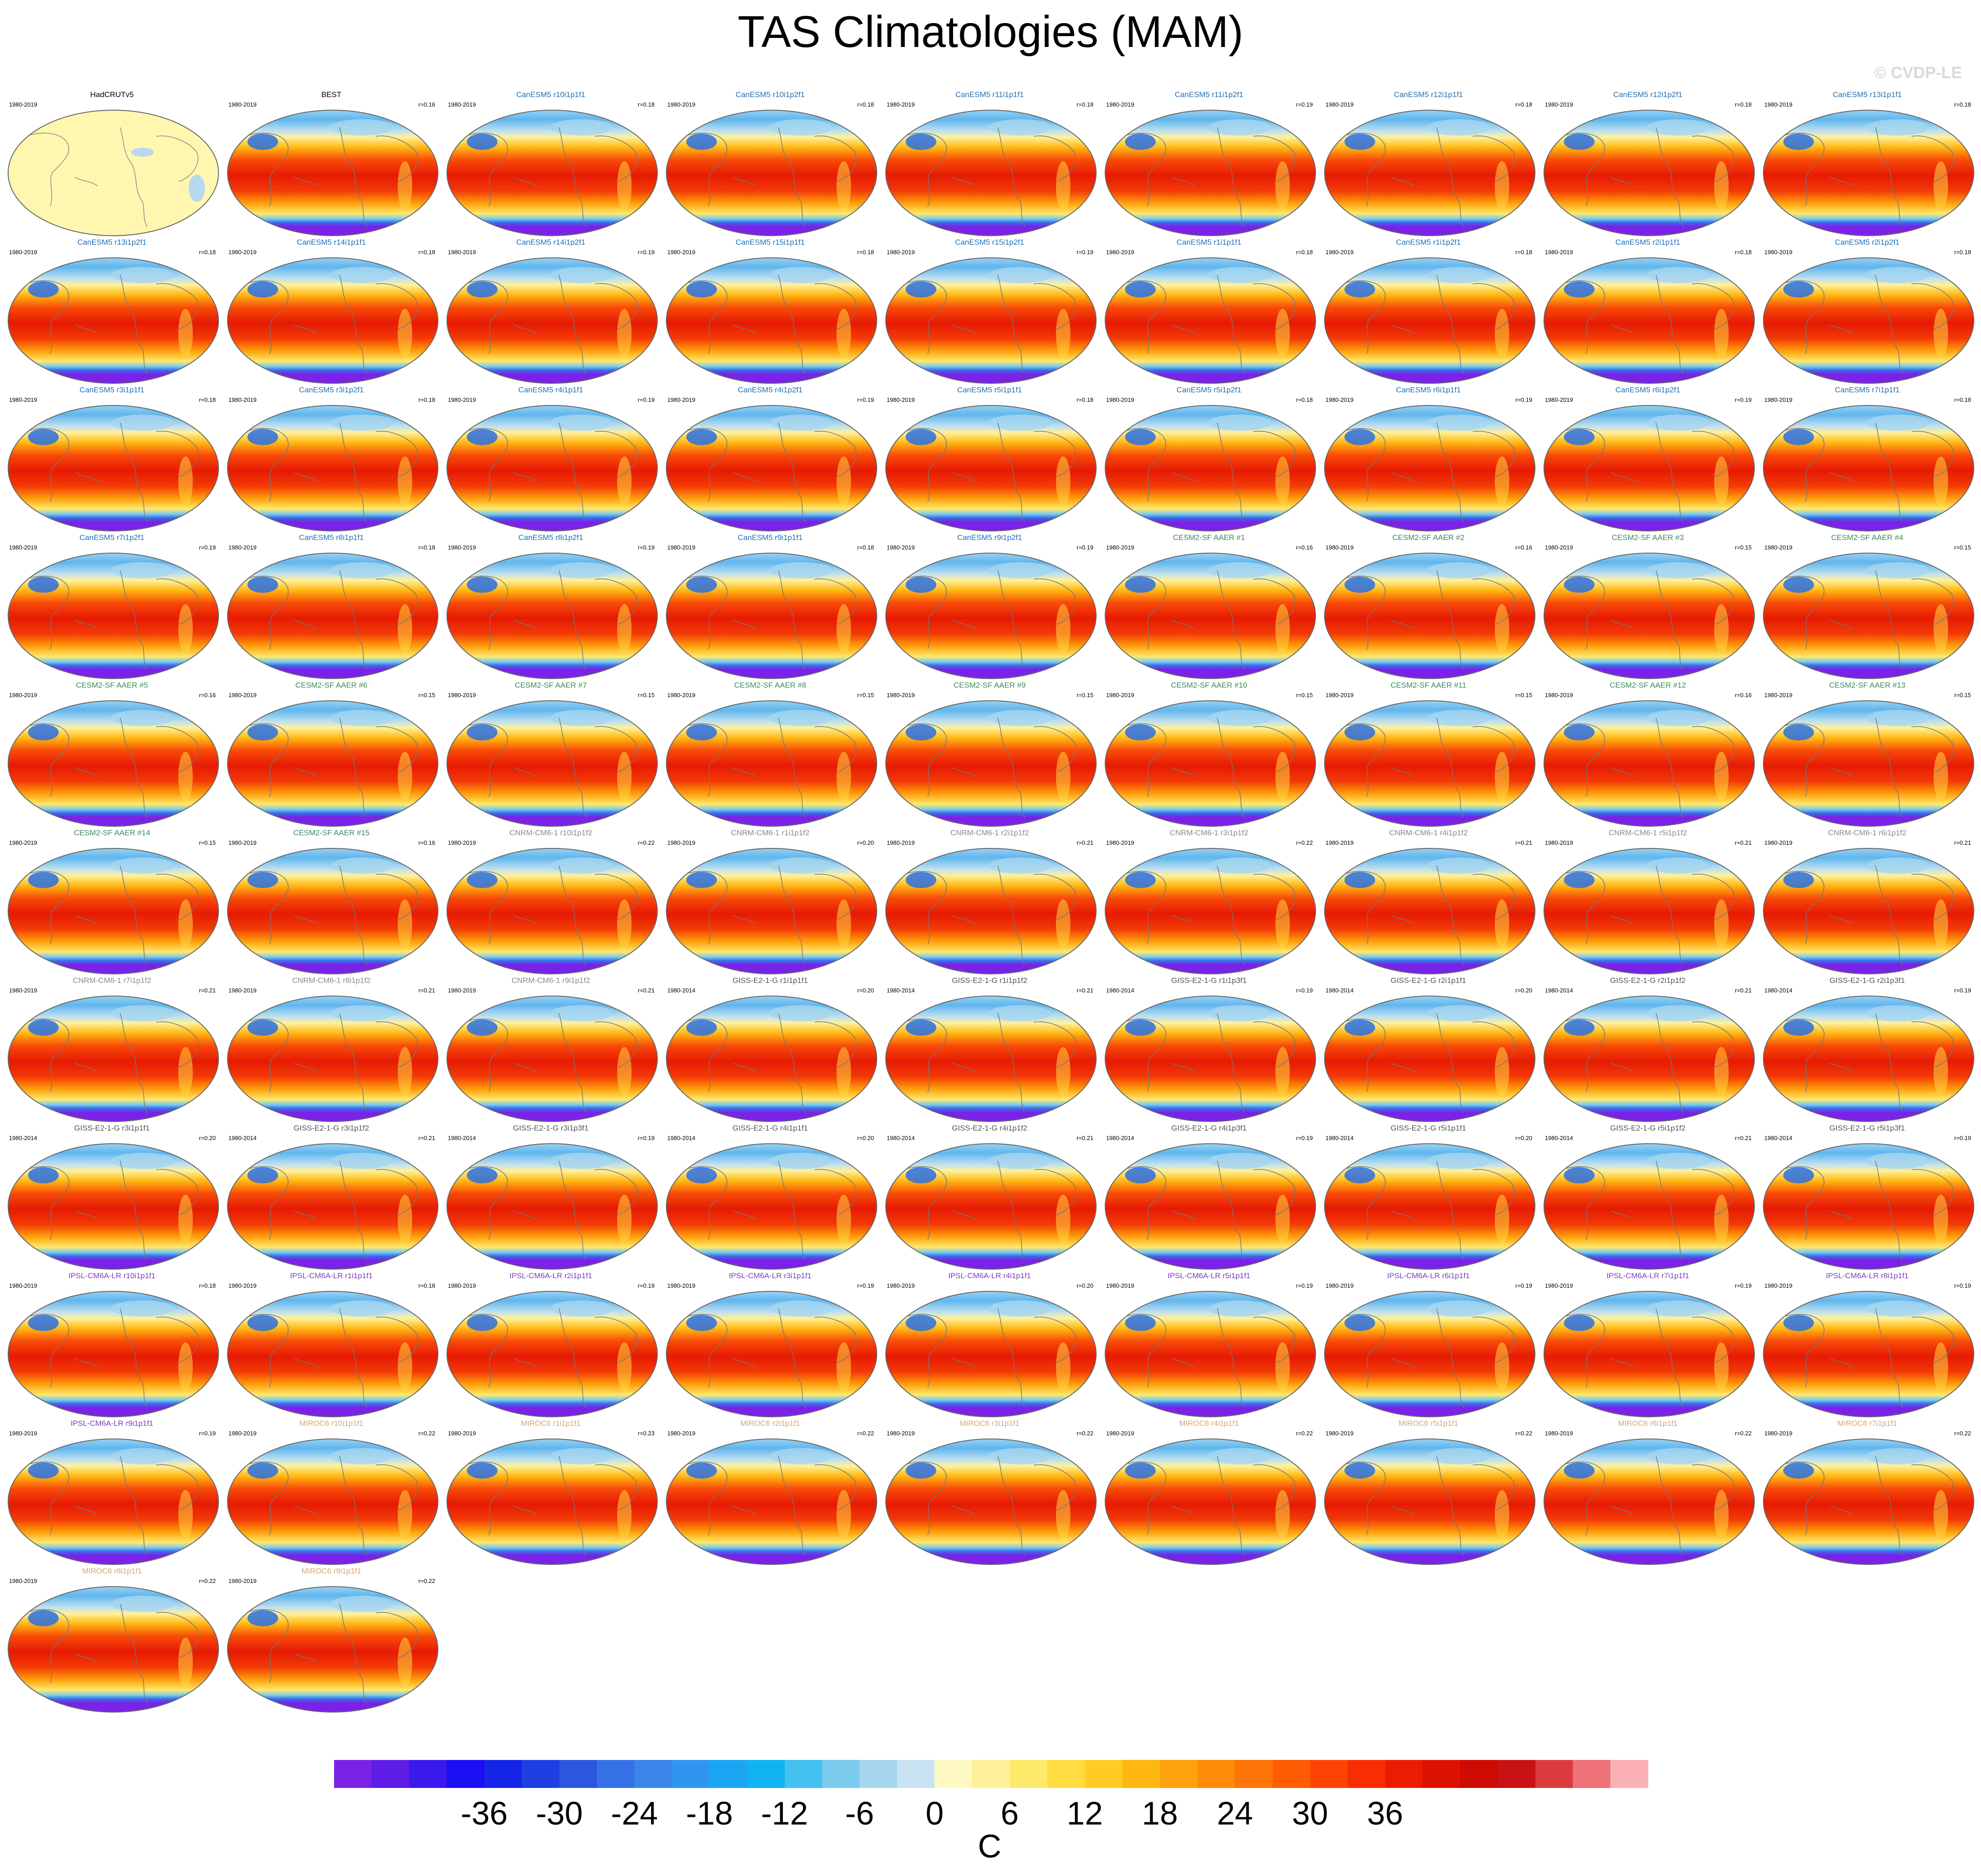  What do you see at coordinates (990, 1128) in the screenshot?
I see `panel-title: GISS-E2-1-G r4i1p1f2` at bounding box center [990, 1128].